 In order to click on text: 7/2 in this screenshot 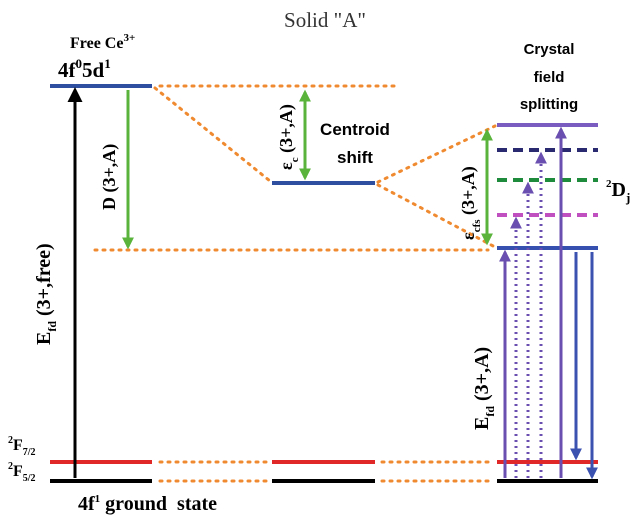, I will do `click(29, 452)`.